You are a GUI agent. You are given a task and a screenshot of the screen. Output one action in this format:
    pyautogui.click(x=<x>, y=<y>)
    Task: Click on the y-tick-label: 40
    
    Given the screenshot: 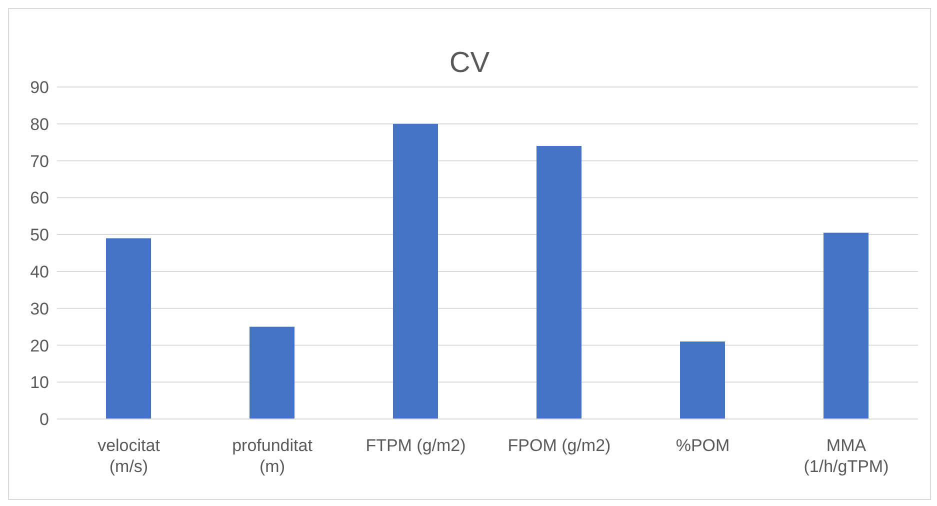 What is the action you would take?
    pyautogui.click(x=39, y=272)
    